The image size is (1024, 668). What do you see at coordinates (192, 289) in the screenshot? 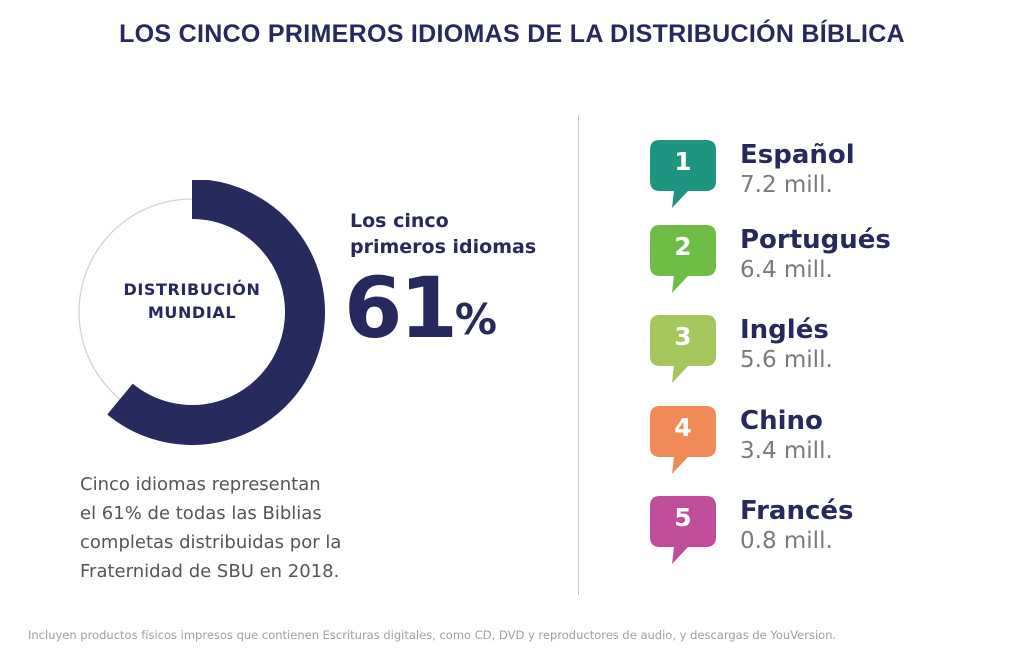
I see `donut-center-label-line1: DISTRIBUCIÓN` at bounding box center [192, 289].